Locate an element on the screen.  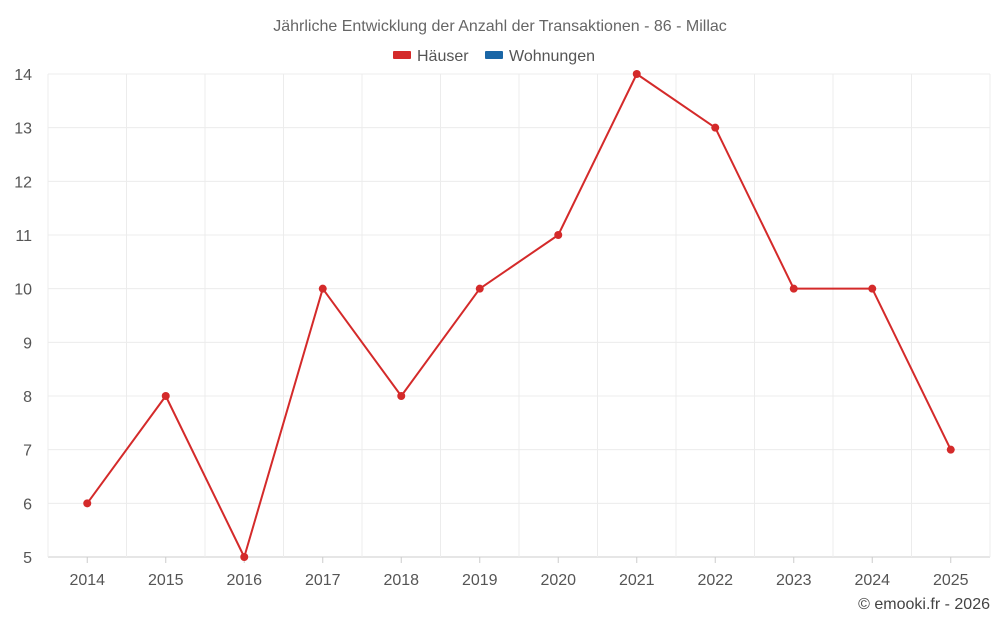
y-tick-label: 10 is located at coordinates (23, 290).